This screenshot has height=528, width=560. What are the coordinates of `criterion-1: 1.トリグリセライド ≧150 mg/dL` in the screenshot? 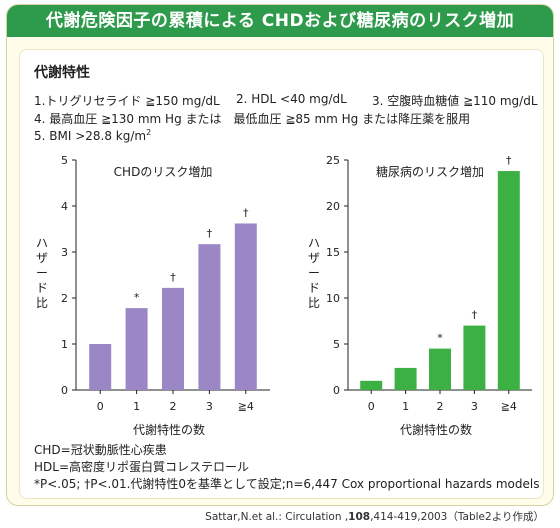 It's located at (127, 101).